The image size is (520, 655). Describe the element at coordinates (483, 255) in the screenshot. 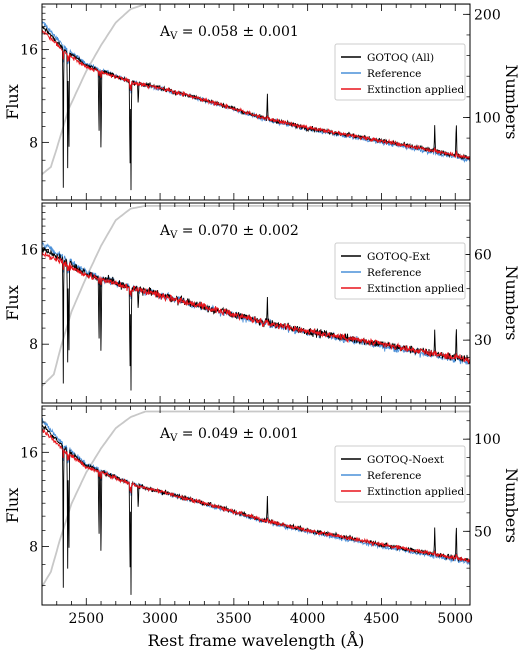

I see `numbers-tick-label: 60` at that location.